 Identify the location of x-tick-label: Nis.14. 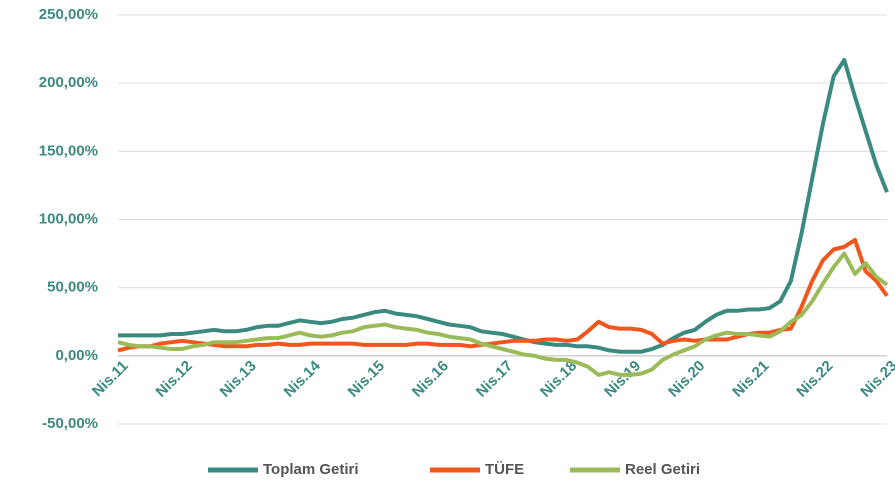
(303, 379).